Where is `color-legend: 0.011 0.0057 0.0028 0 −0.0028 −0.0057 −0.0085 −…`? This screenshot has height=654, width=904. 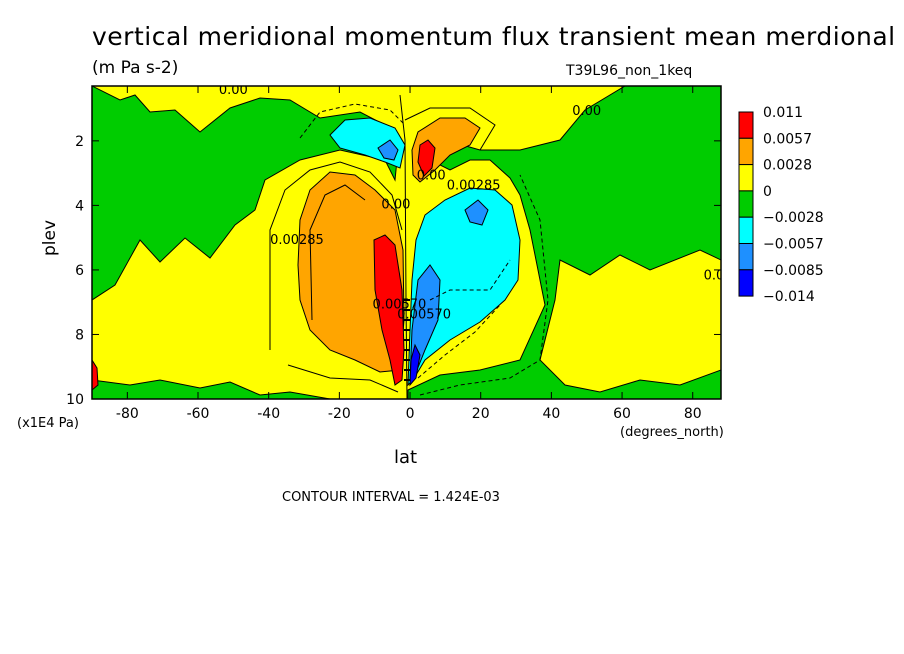 color-legend: 0.011 0.0057 0.0028 0 −0.0028 −0.0057 −0.0085 −… is located at coordinates (781, 205).